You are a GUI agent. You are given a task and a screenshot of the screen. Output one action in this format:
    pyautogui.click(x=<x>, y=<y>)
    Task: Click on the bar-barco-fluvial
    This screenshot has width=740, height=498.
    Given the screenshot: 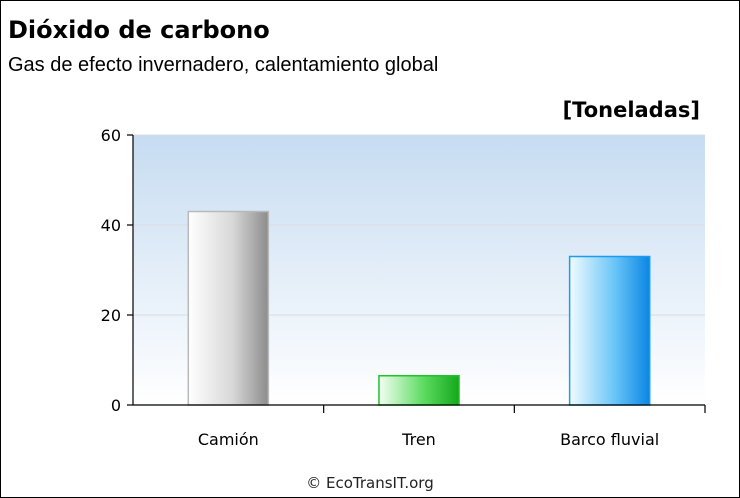 What is the action you would take?
    pyautogui.click(x=609, y=330)
    